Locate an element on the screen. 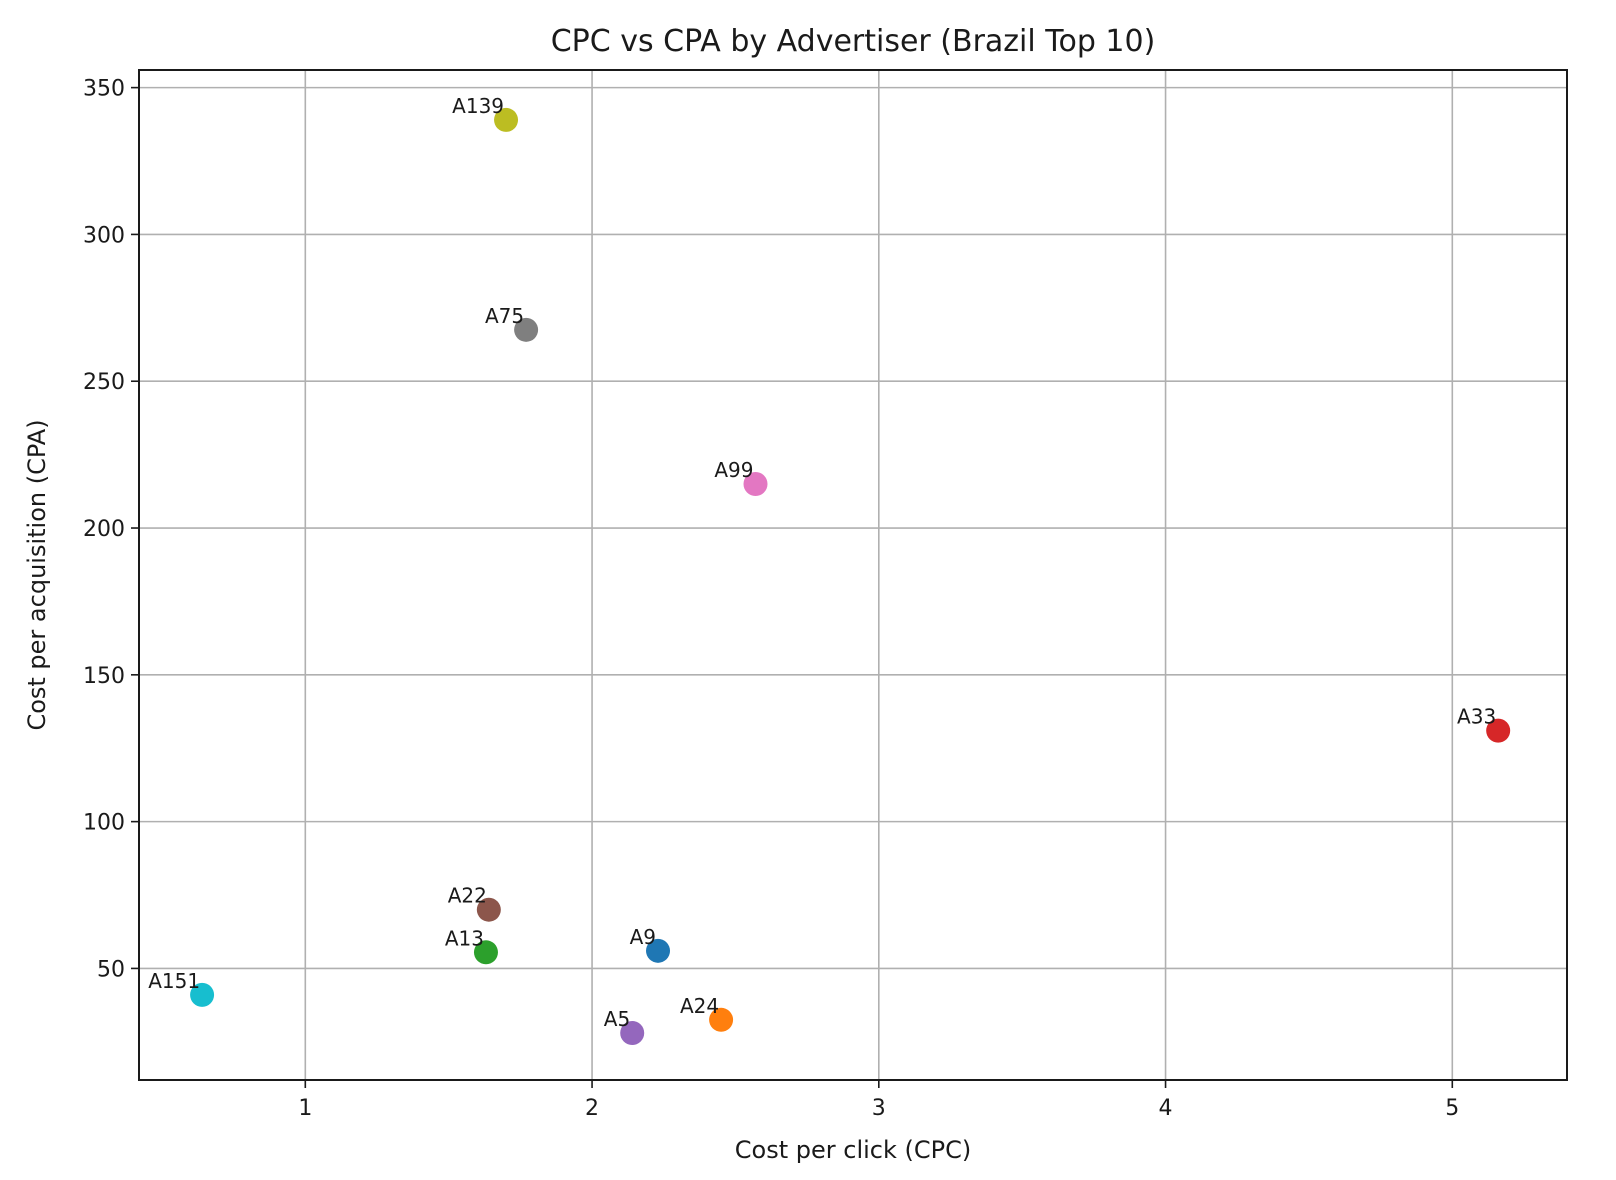 This screenshot has width=1616, height=1180. point-label: A9 is located at coordinates (643, 937).